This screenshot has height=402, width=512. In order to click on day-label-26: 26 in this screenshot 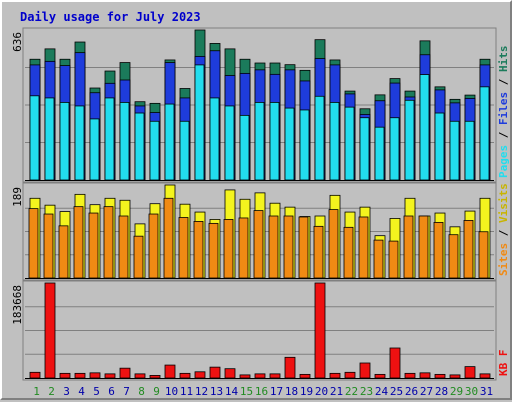, I will do `click(411, 391)`.